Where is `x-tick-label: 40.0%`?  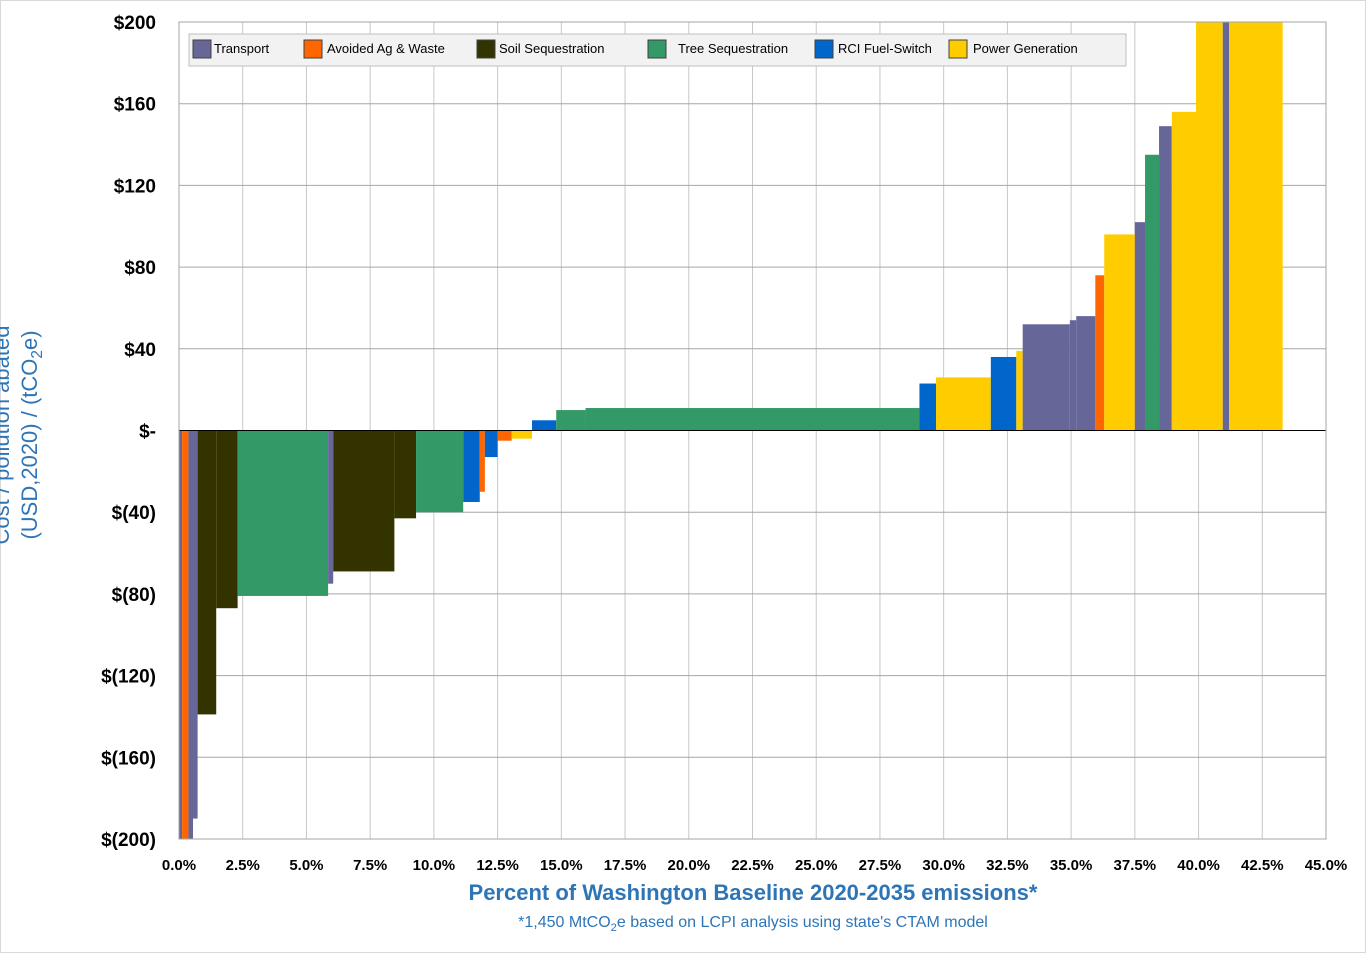
x-tick-label: 40.0% is located at coordinates (1198, 865).